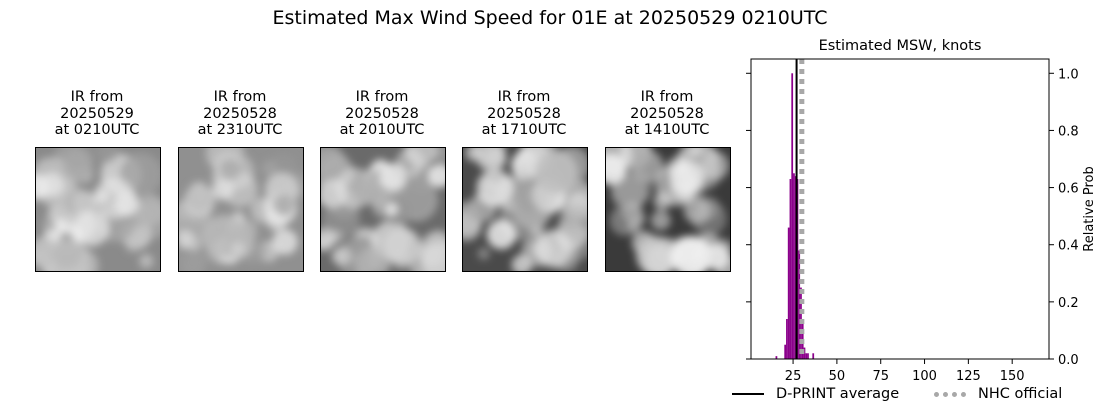 This screenshot has width=1100, height=409. What do you see at coordinates (1020, 394) in the screenshot?
I see `legend-nhc-label: NHC official` at bounding box center [1020, 394].